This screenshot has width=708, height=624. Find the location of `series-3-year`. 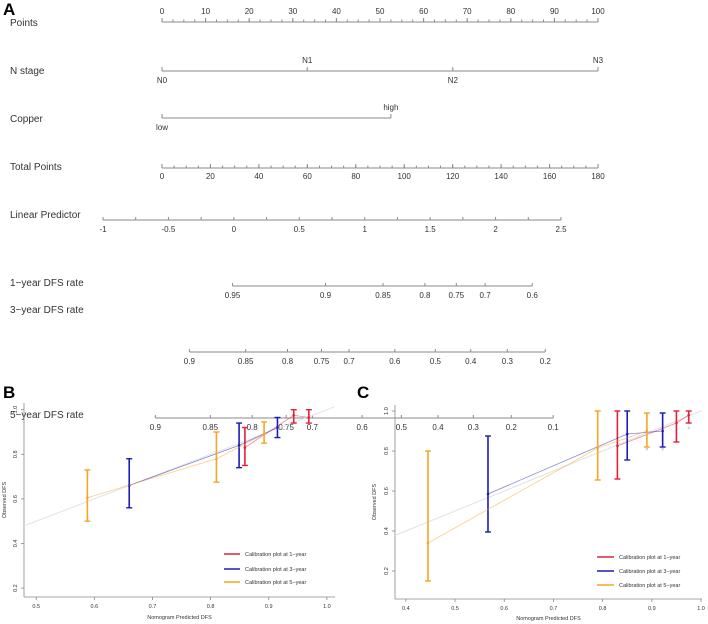

series-3-year is located at coordinates (575, 471).